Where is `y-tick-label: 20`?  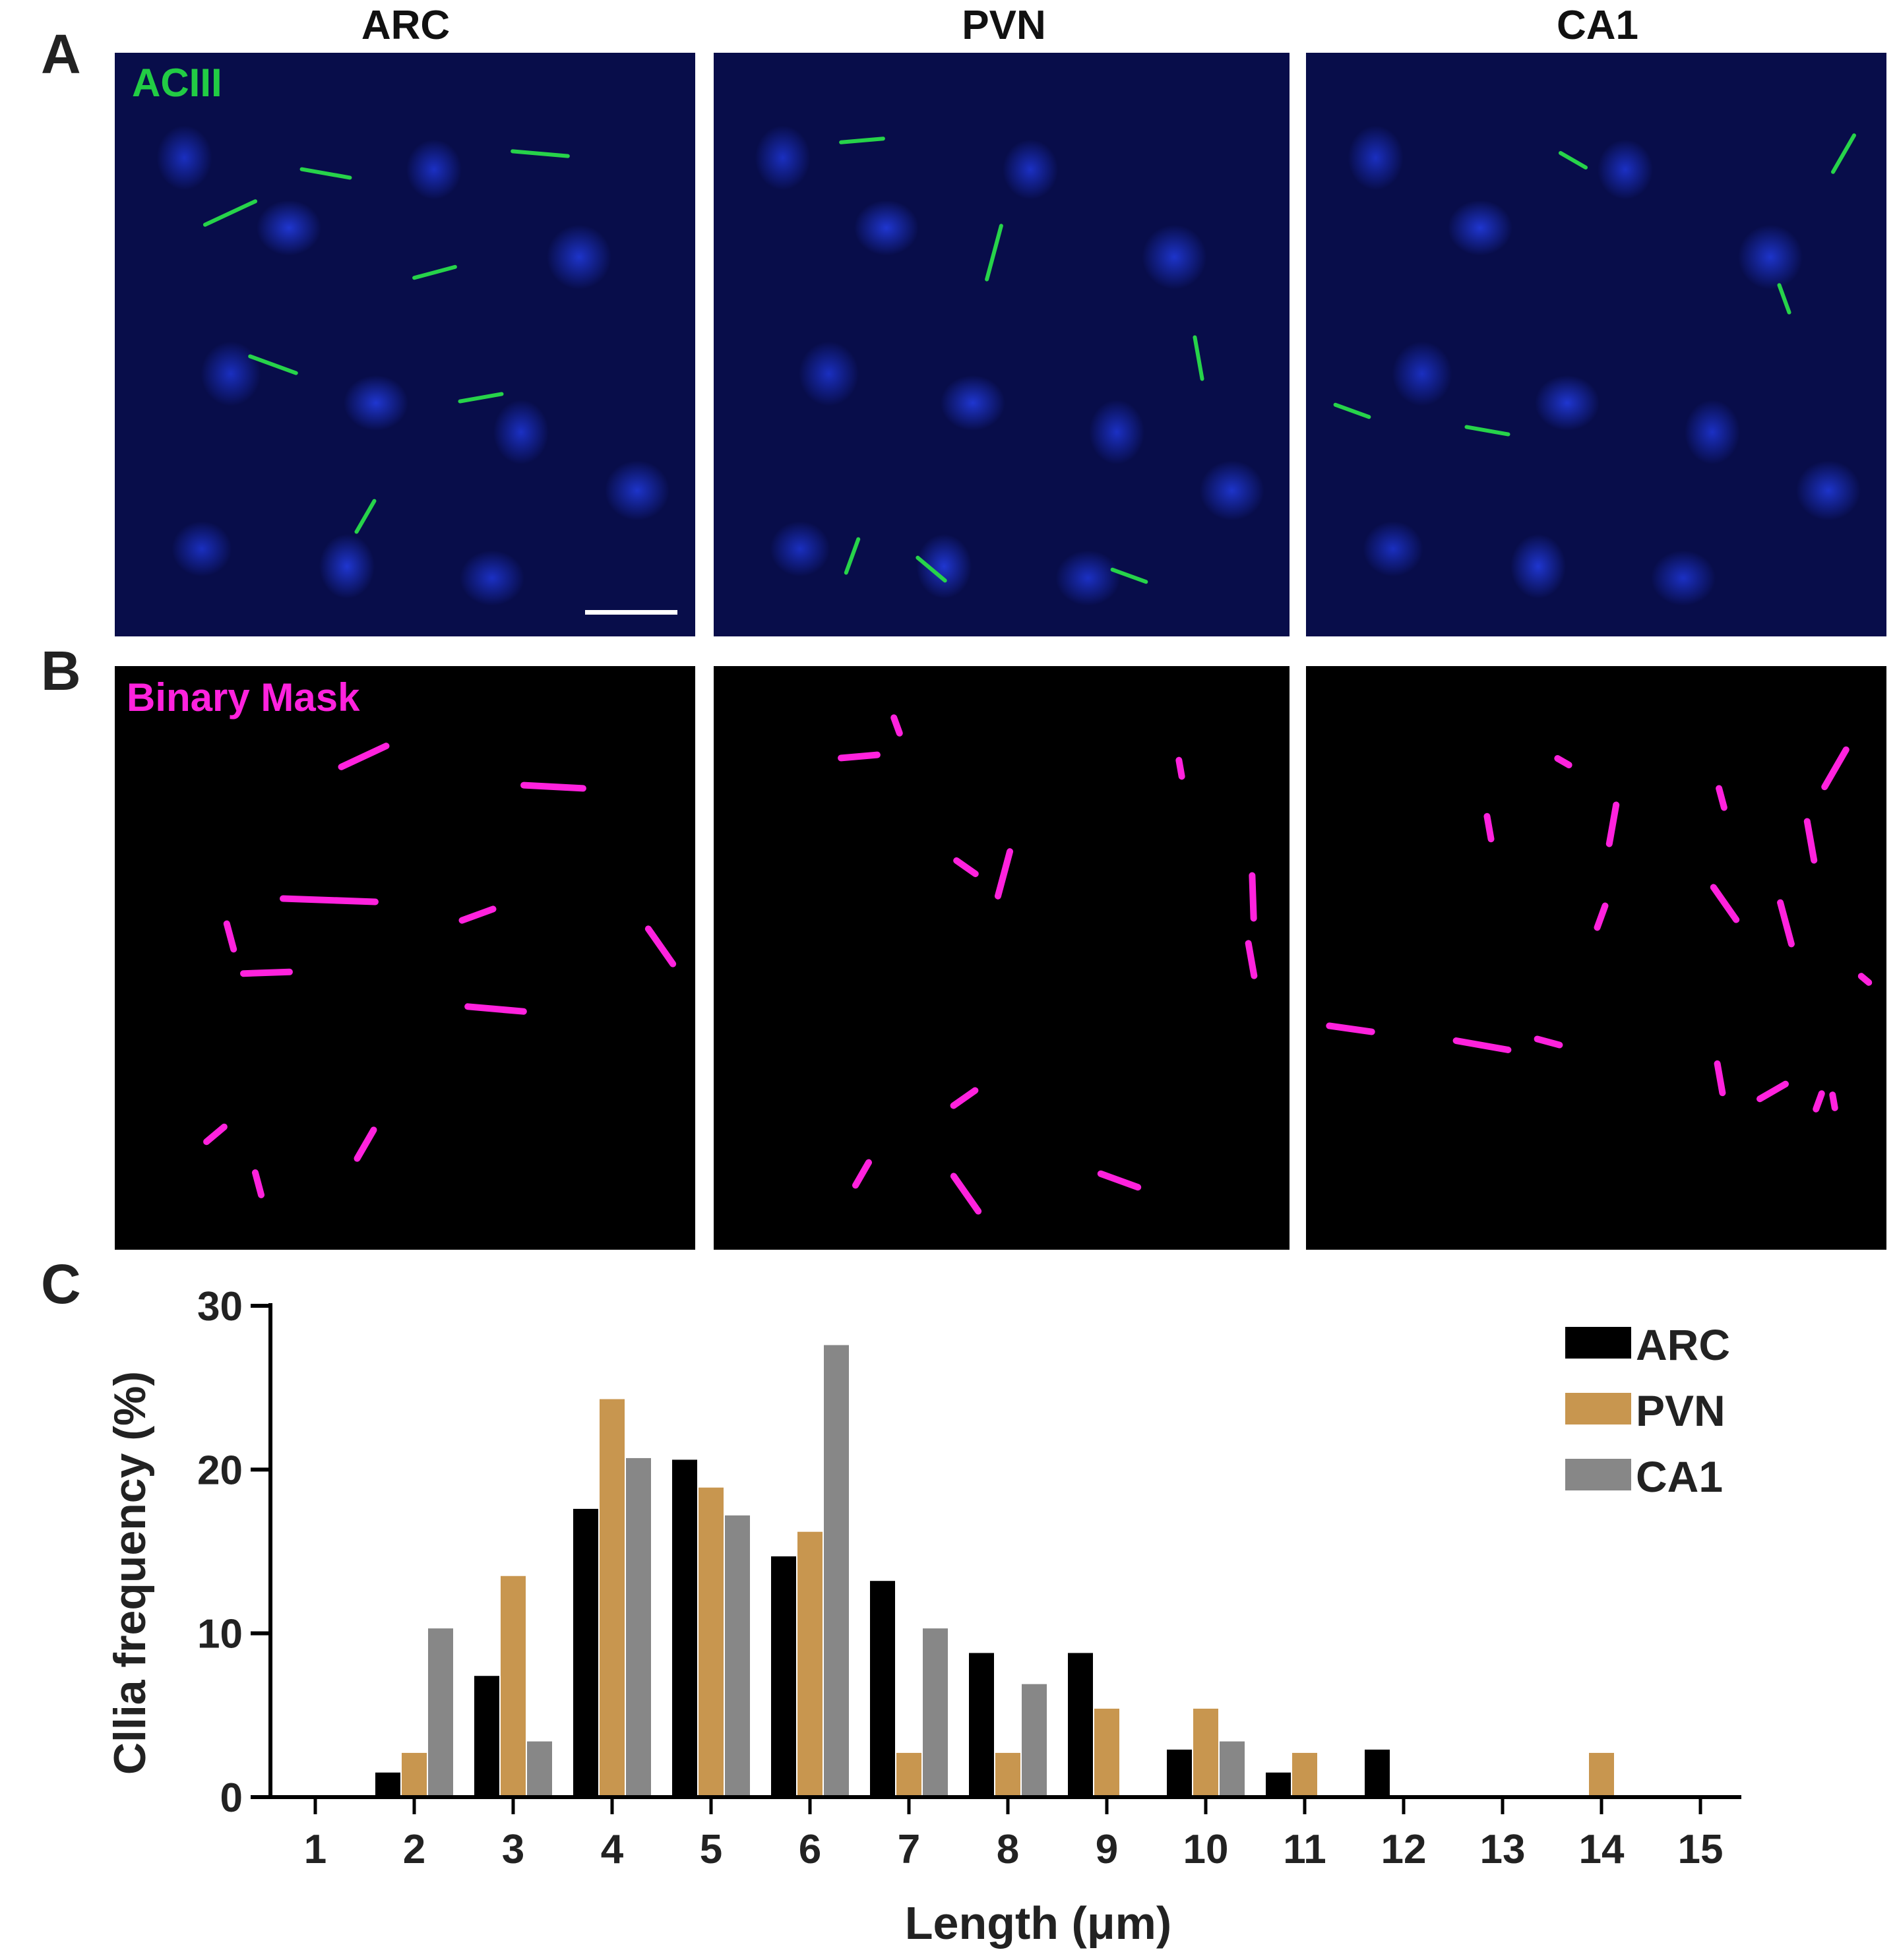 y-tick-label: 20 is located at coordinates (220, 1470).